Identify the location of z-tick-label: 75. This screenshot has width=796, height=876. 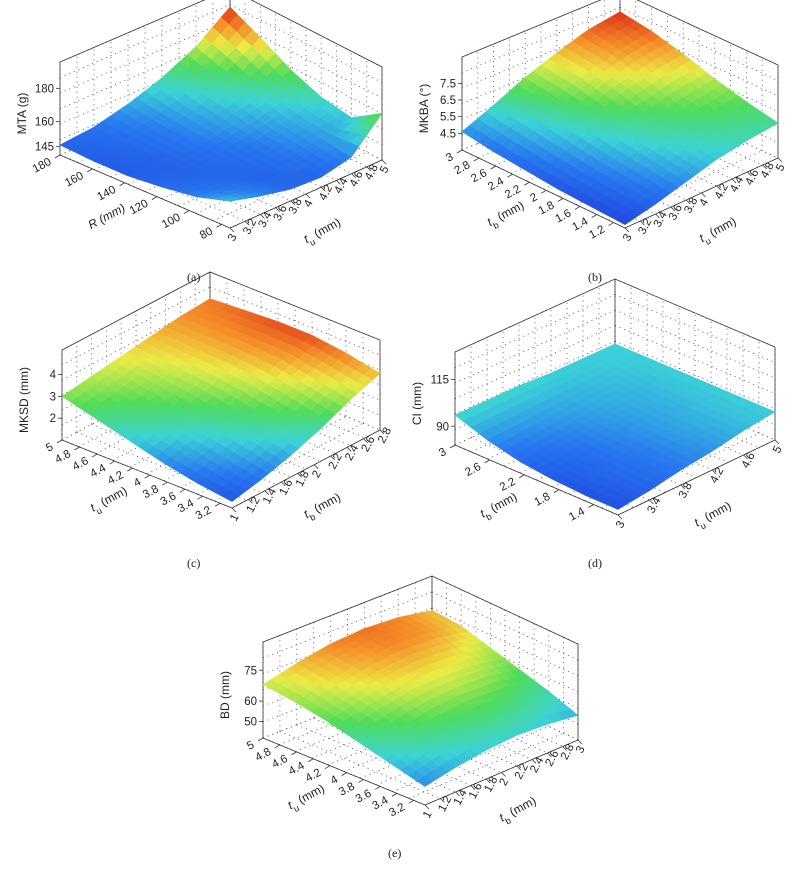
(250, 671).